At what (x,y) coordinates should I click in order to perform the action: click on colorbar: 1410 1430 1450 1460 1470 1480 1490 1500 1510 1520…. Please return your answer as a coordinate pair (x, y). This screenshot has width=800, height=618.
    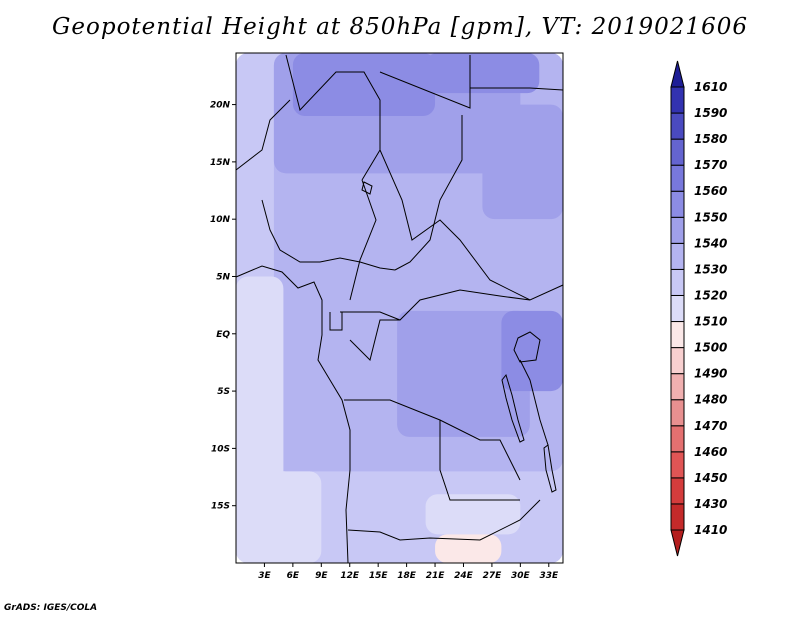
    Looking at the image, I should click on (698, 308).